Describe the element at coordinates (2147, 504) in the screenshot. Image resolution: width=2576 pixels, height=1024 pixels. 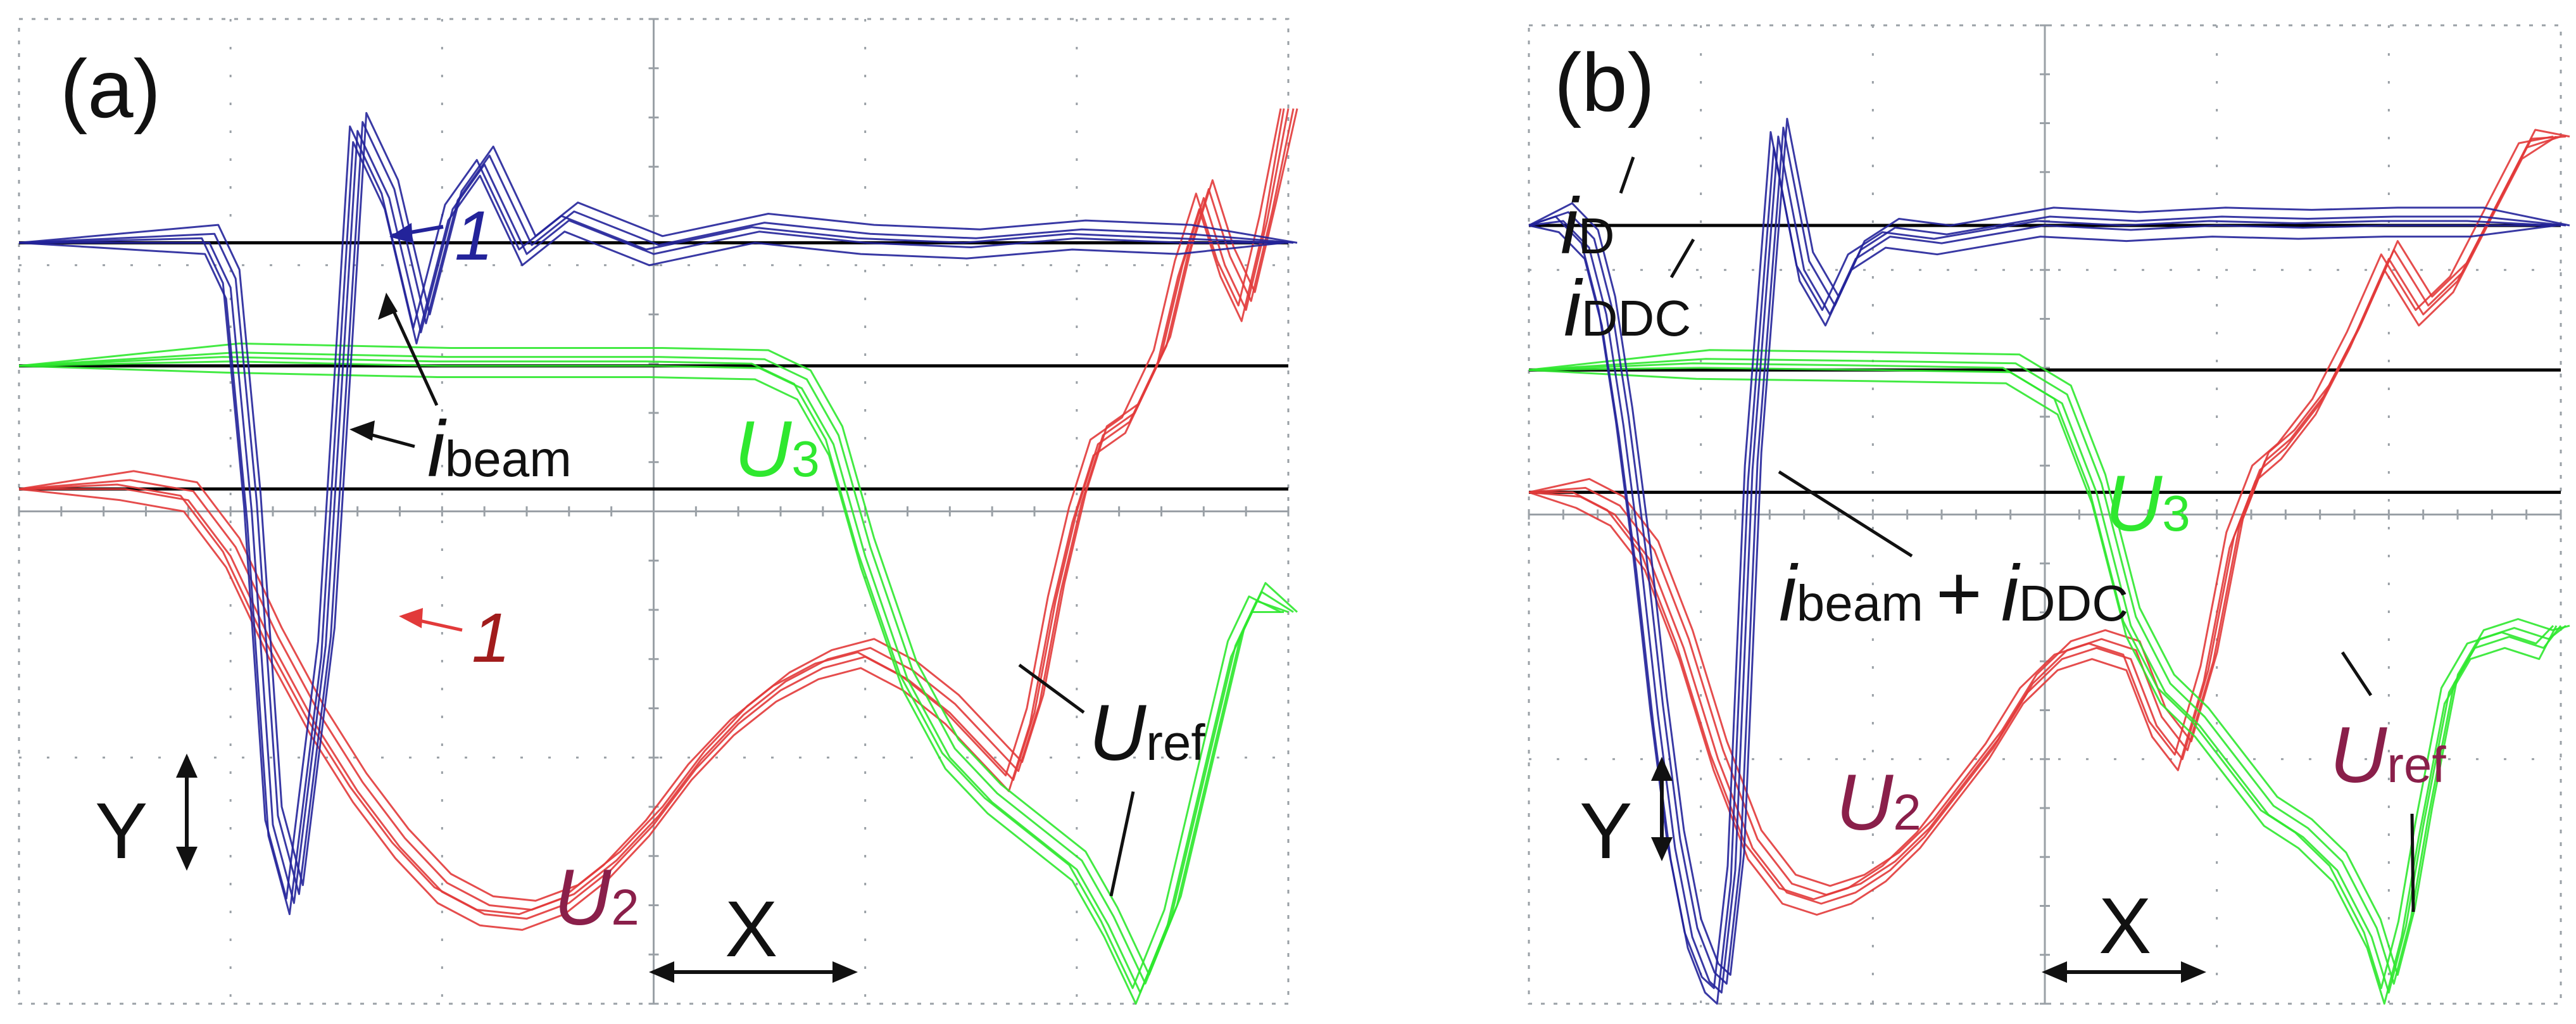
I see `label-u3-b: U3` at that location.